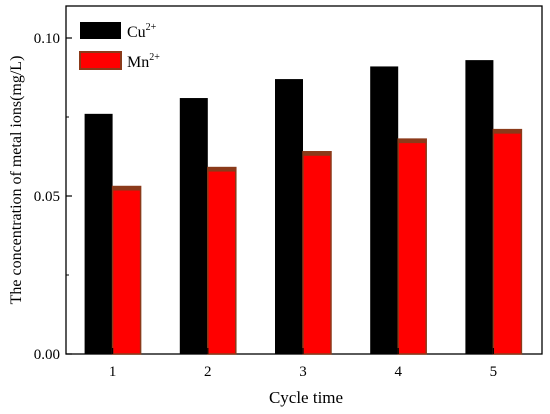 The width and height of the screenshot is (550, 414). What do you see at coordinates (100, 60) in the screenshot?
I see `legend-swatch-mn` at bounding box center [100, 60].